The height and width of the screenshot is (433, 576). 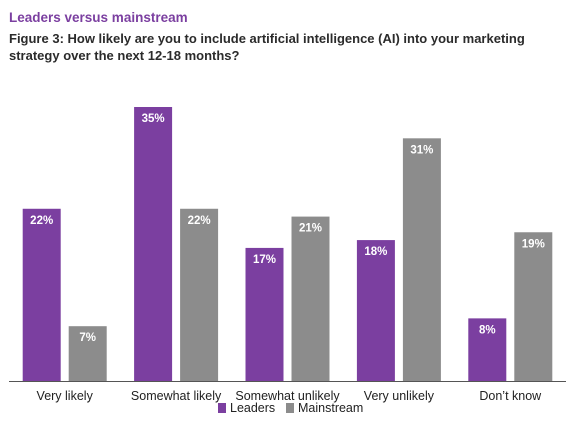 I want to click on x-tick-label: Very unlikely, so click(x=399, y=396).